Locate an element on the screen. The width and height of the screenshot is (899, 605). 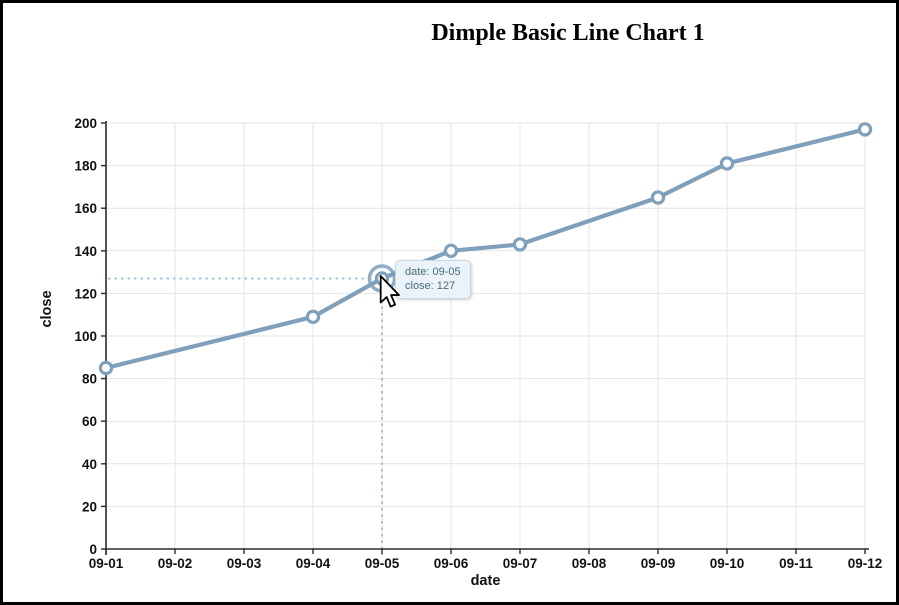
y-axis-title: close is located at coordinates (47, 308).